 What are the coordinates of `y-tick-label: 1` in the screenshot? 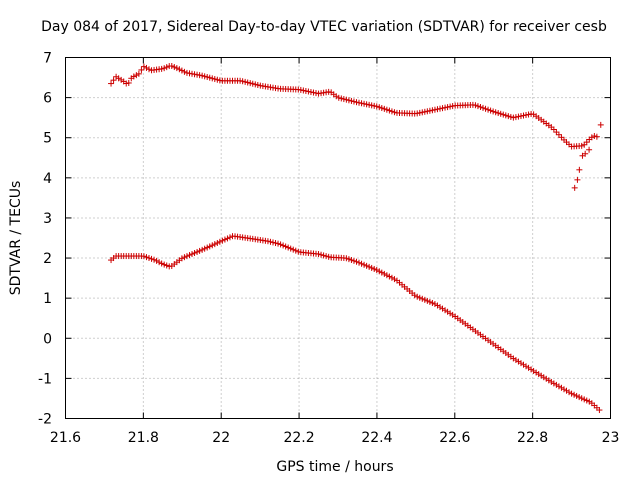 It's located at (47, 299).